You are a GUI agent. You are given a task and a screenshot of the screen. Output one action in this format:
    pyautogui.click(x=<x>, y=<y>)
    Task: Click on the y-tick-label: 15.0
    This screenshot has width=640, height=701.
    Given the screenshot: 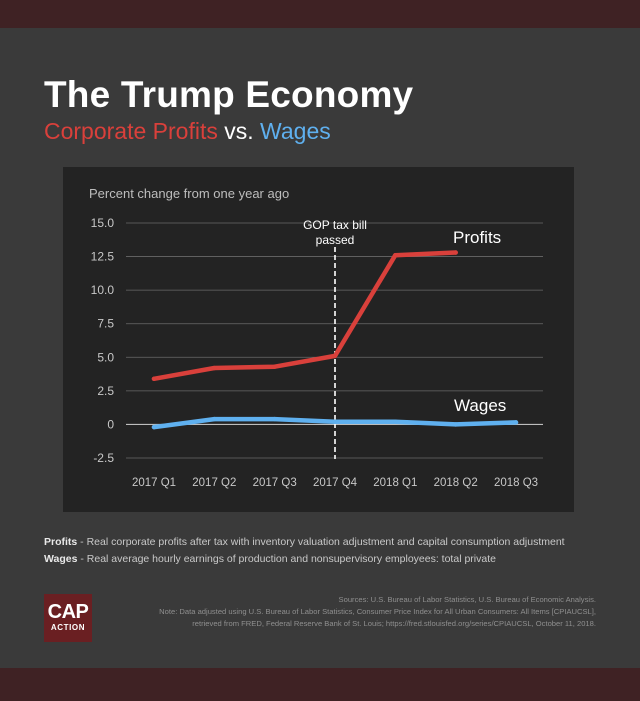 What is the action you would take?
    pyautogui.click(x=103, y=223)
    